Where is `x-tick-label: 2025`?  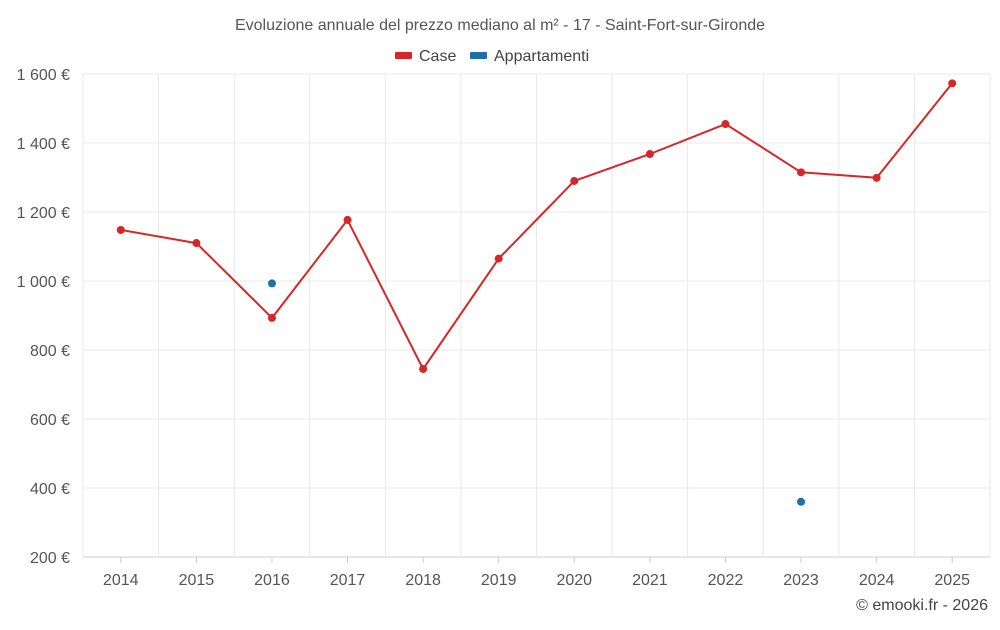 x-tick-label: 2025 is located at coordinates (952, 580).